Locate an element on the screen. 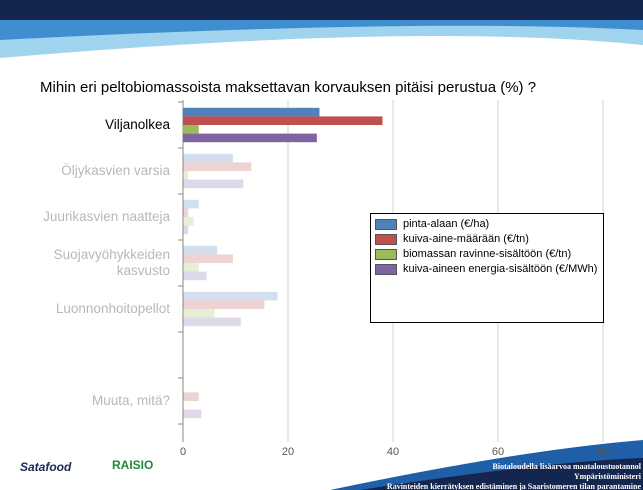  y-tick-label: Juurikasvien naatteja is located at coordinates (106, 216).